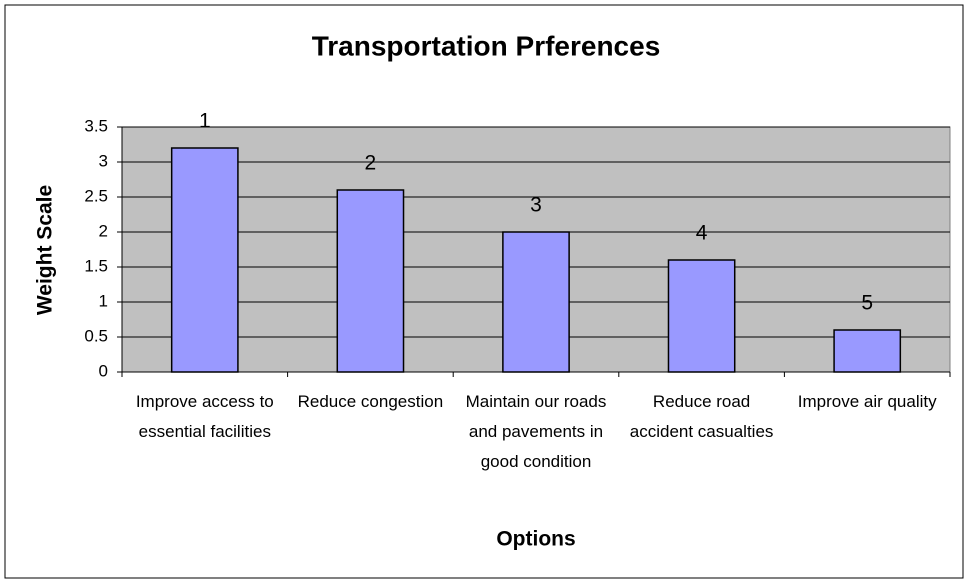 Image resolution: width=969 pixels, height=585 pixels. I want to click on x-tick-label: Improve air quality, so click(867, 401).